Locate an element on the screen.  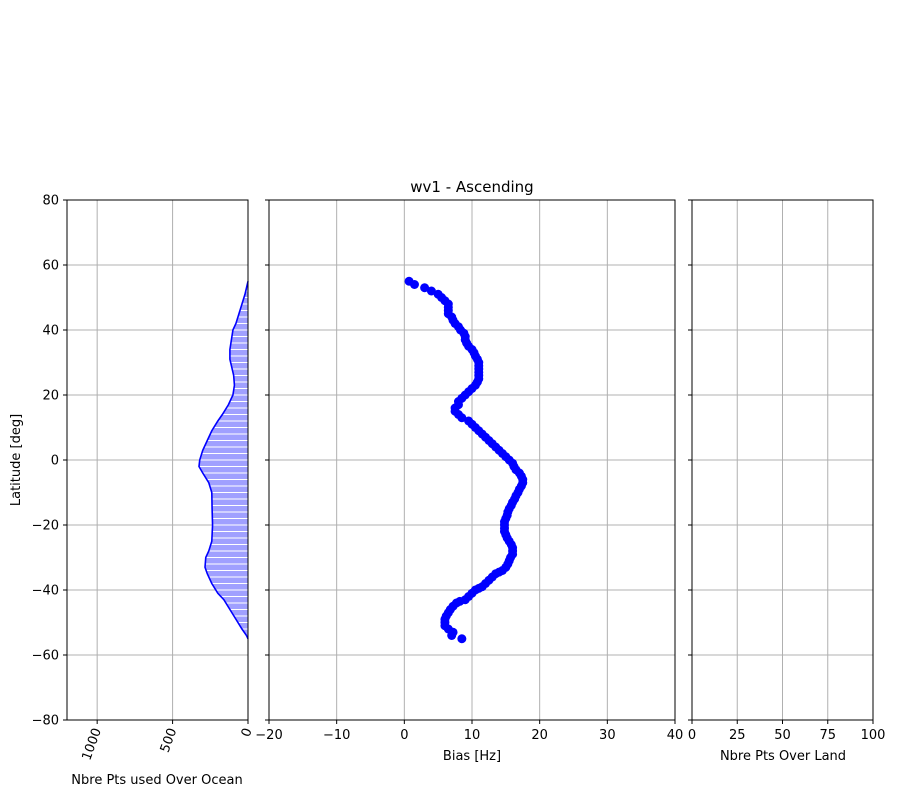
panel-2-xtick-label: 0 is located at coordinates (404, 735).